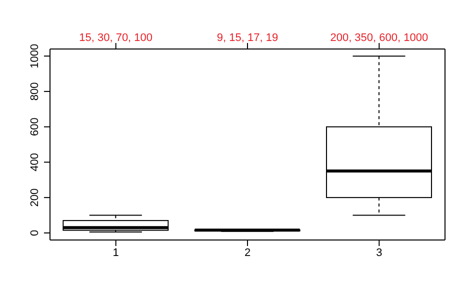 The width and height of the screenshot is (474, 307). What do you see at coordinates (247, 38) in the screenshot?
I see `text: 9, 15, 17, 19` at bounding box center [247, 38].